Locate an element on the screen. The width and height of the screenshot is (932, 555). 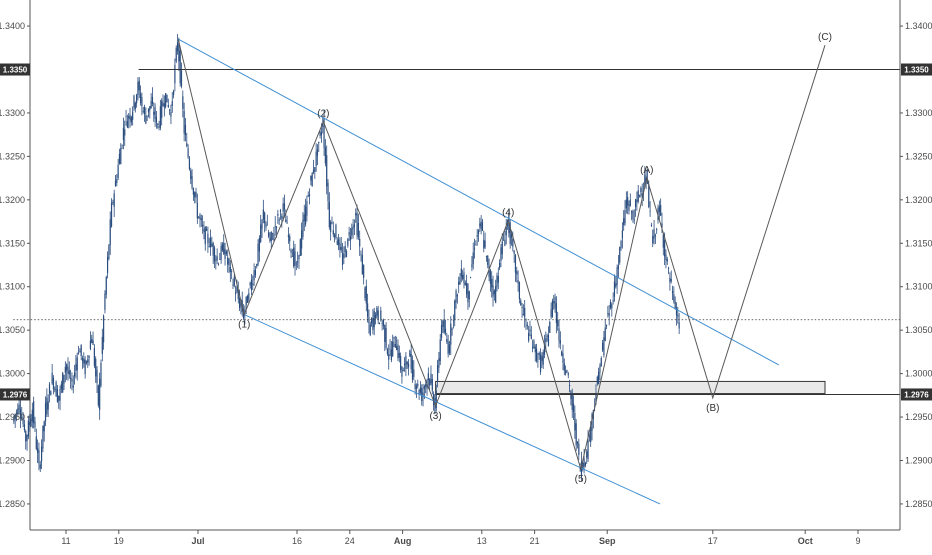
x-tick-labels-group: 11 19 Jul 16 24 Aug 13 21 Sep 17 Oct 9 is located at coordinates (461, 538).